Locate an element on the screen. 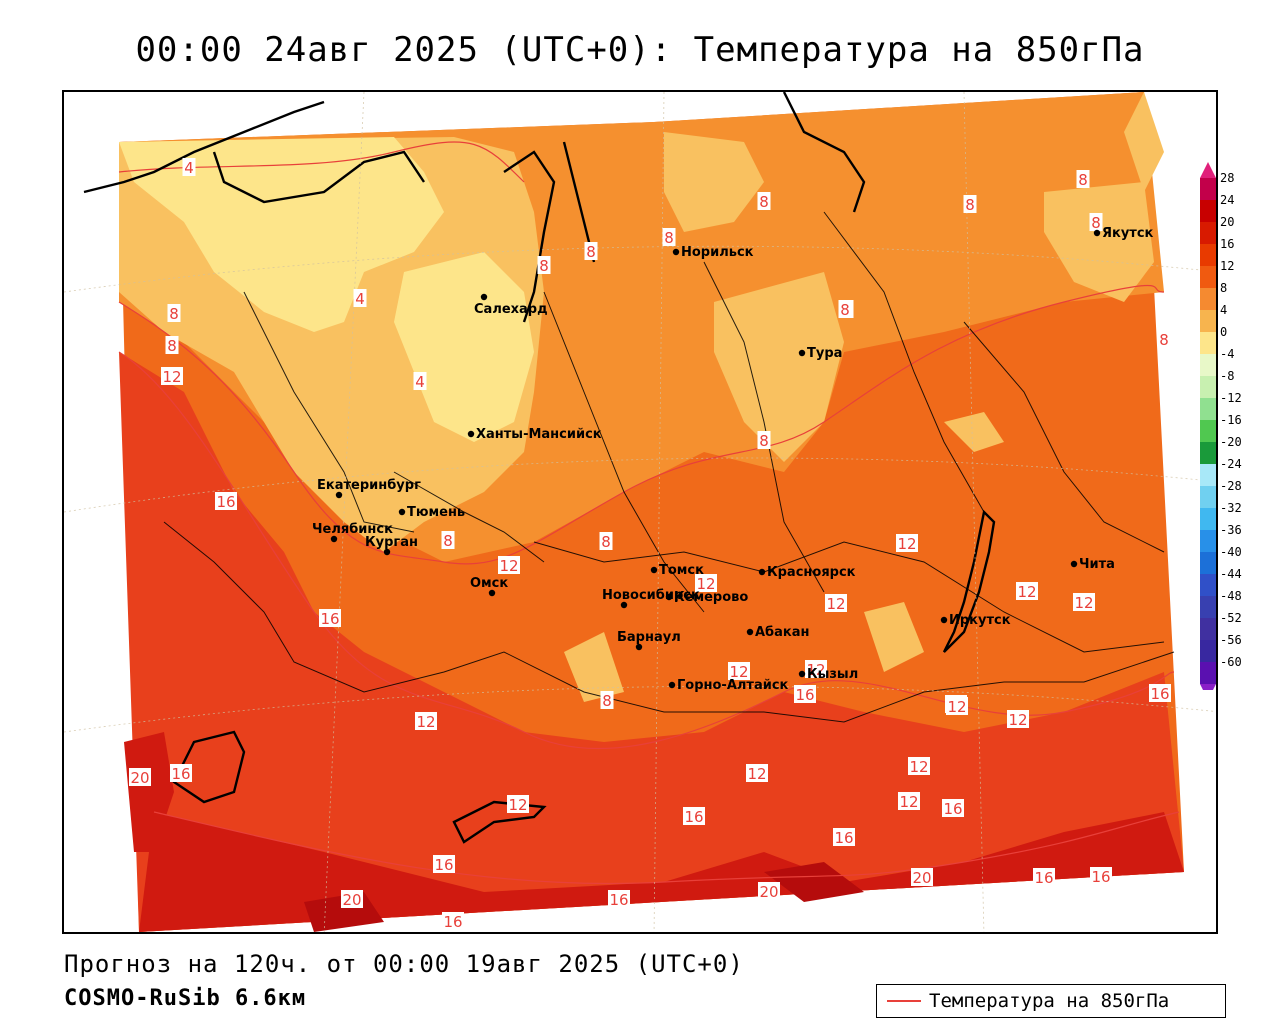 Image resolution: width=1280 pixels, height=1024 pixels. colorbar-level-label: -28 is located at coordinates (1231, 486).